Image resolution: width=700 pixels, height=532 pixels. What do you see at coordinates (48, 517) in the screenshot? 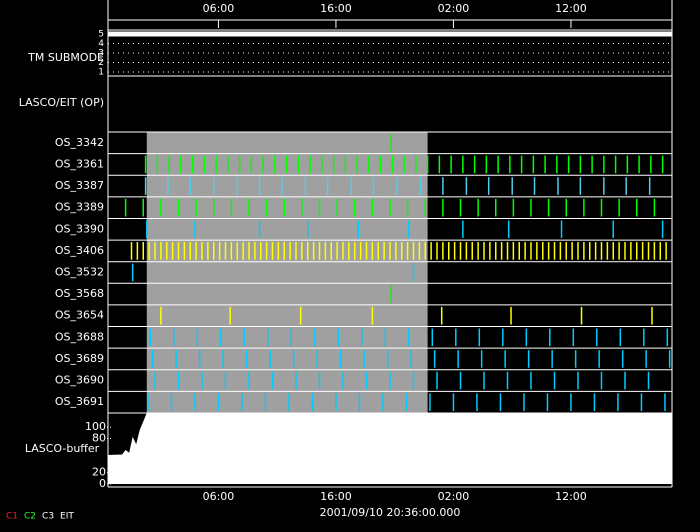
I see `legend-entry: C3` at bounding box center [48, 517].